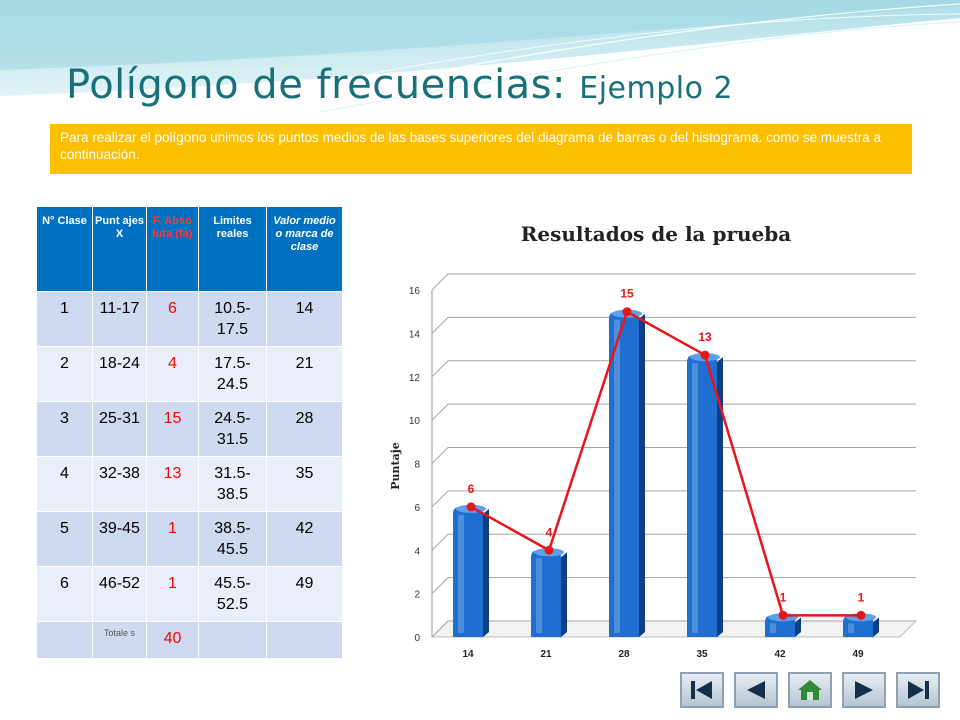  What do you see at coordinates (64, 249) in the screenshot?
I see `header-clase: N° Clase` at bounding box center [64, 249].